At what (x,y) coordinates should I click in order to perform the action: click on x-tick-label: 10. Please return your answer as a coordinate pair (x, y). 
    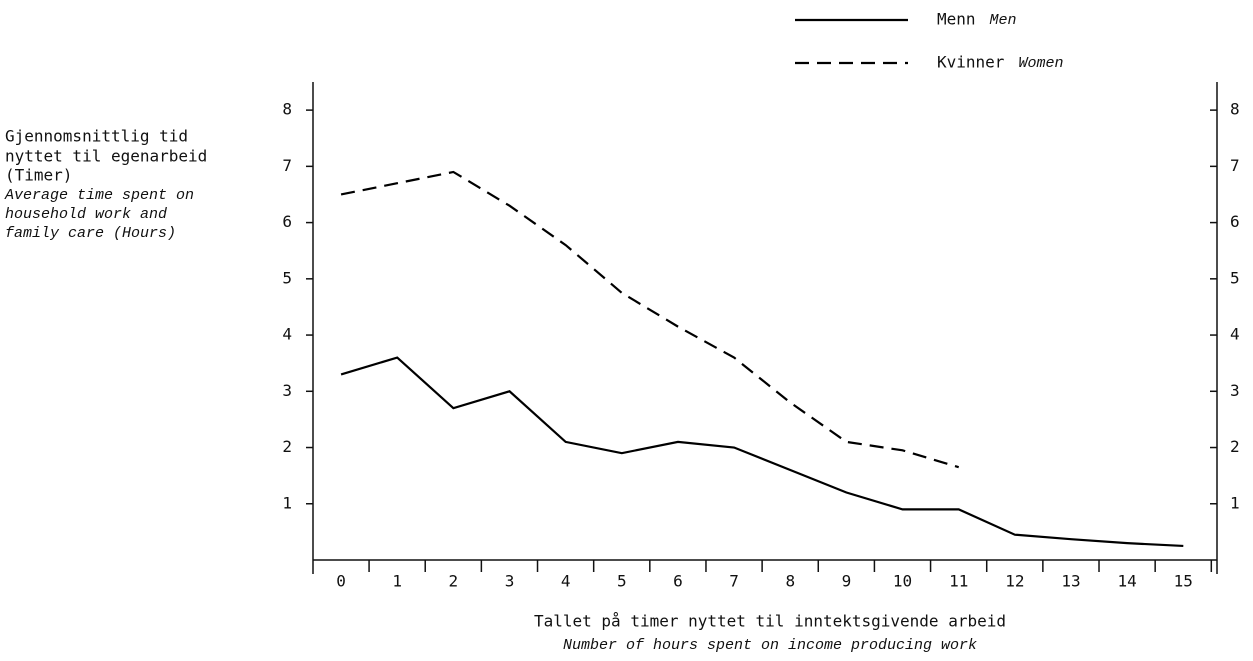
    Looking at the image, I should click on (902, 581).